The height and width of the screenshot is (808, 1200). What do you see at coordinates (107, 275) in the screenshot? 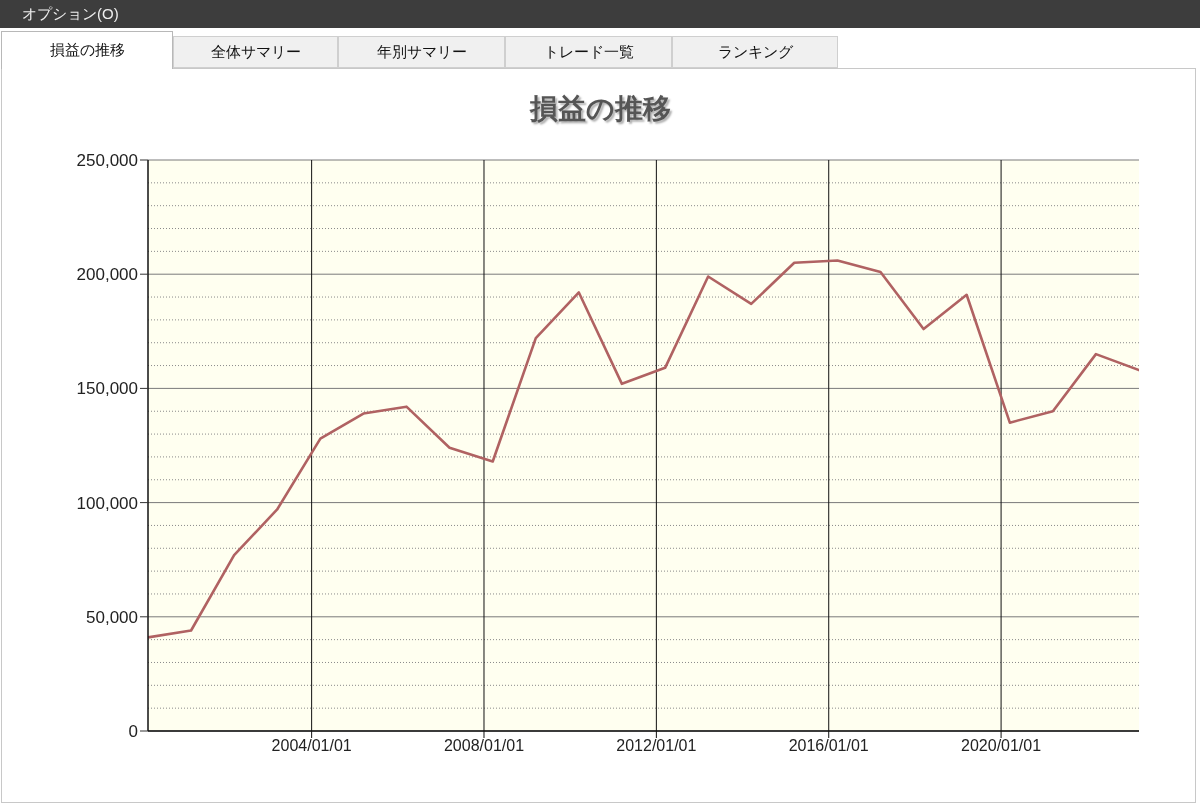
I see `y-tick-label: 200,000` at bounding box center [107, 275].